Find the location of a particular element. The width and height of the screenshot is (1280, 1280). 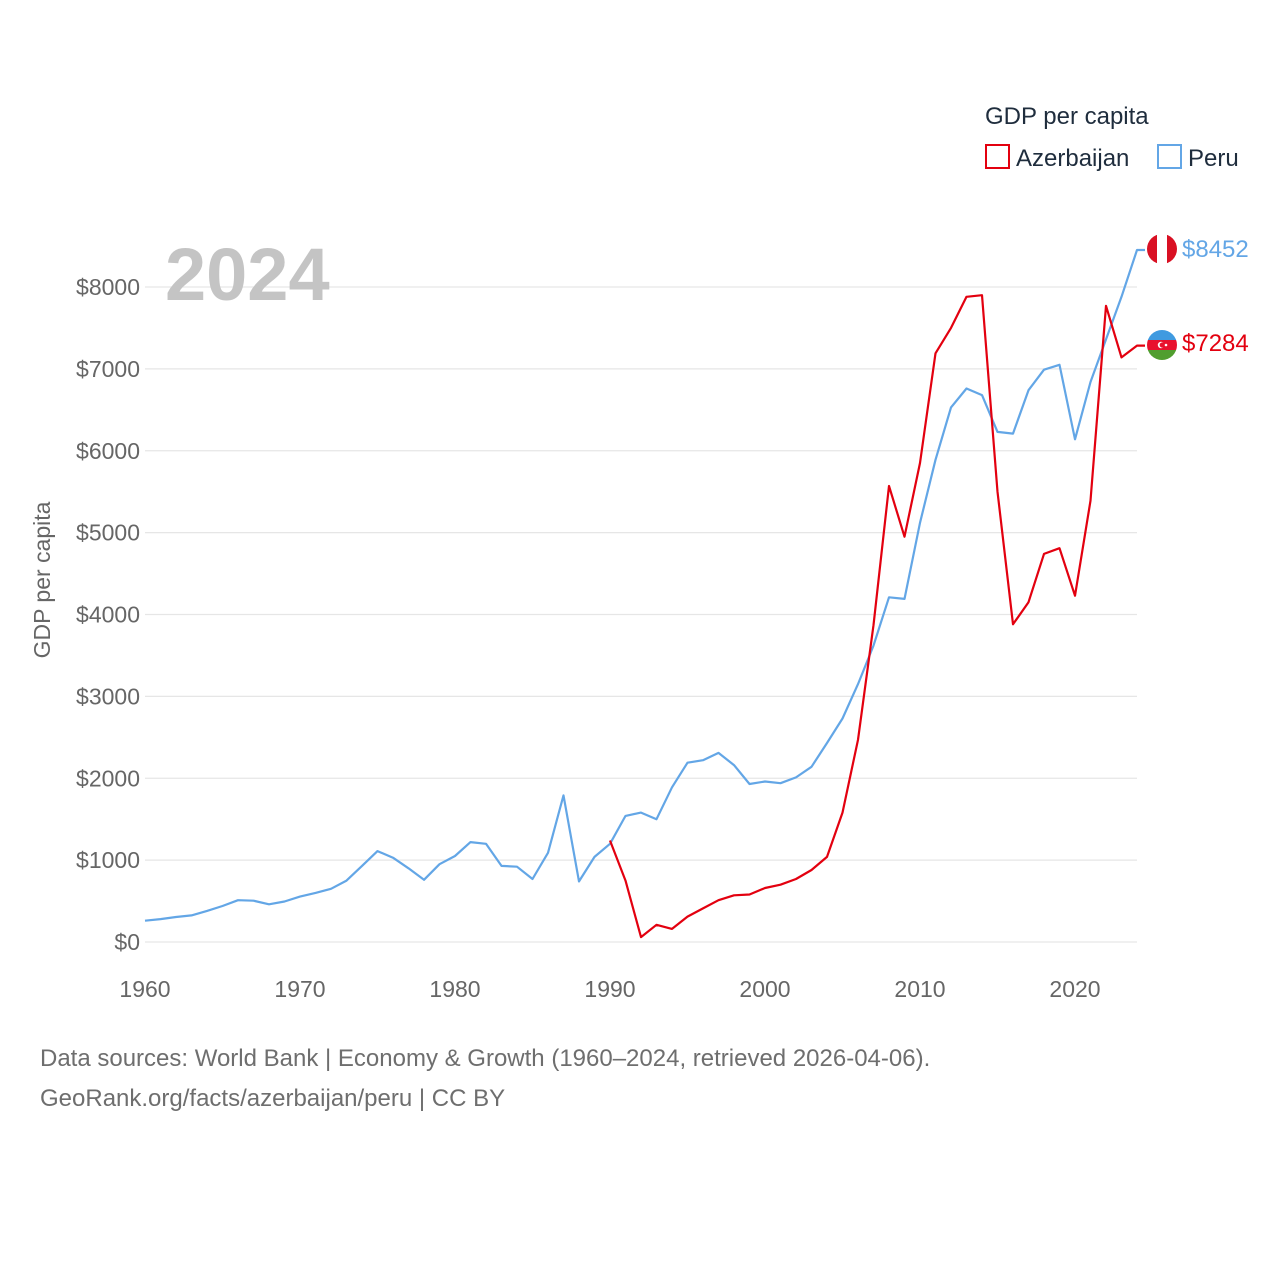

peru-flag-icon is located at coordinates (1162, 249).